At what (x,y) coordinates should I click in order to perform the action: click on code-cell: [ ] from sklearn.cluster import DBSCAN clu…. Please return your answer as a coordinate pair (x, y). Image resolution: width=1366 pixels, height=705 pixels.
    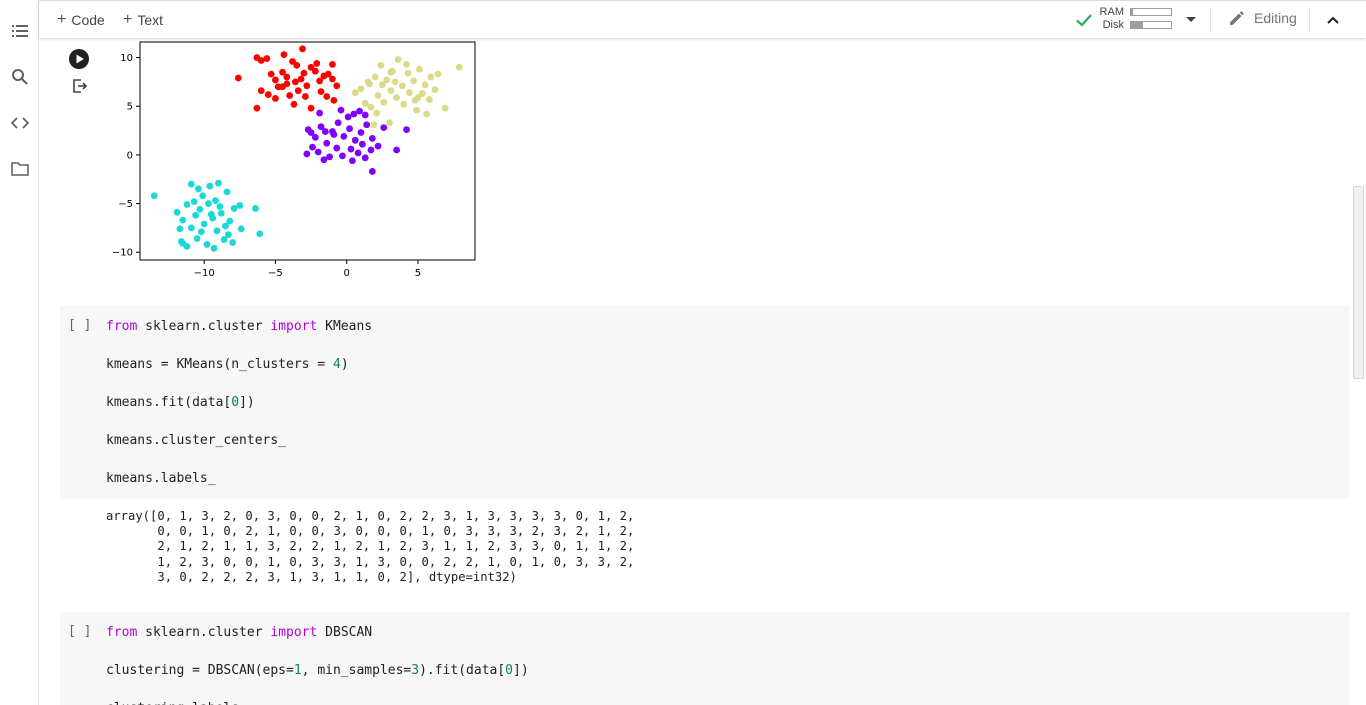
    Looking at the image, I should click on (705, 658).